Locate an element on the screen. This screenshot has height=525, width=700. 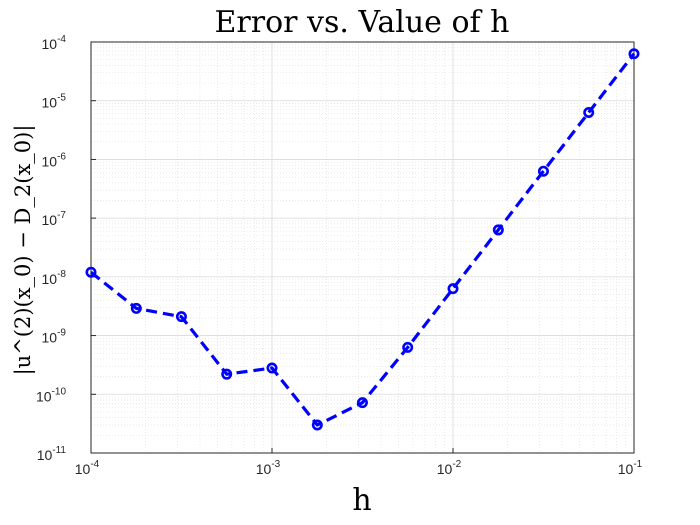
y-tick-label: 10⁻⁵ is located at coordinates (54, 102).